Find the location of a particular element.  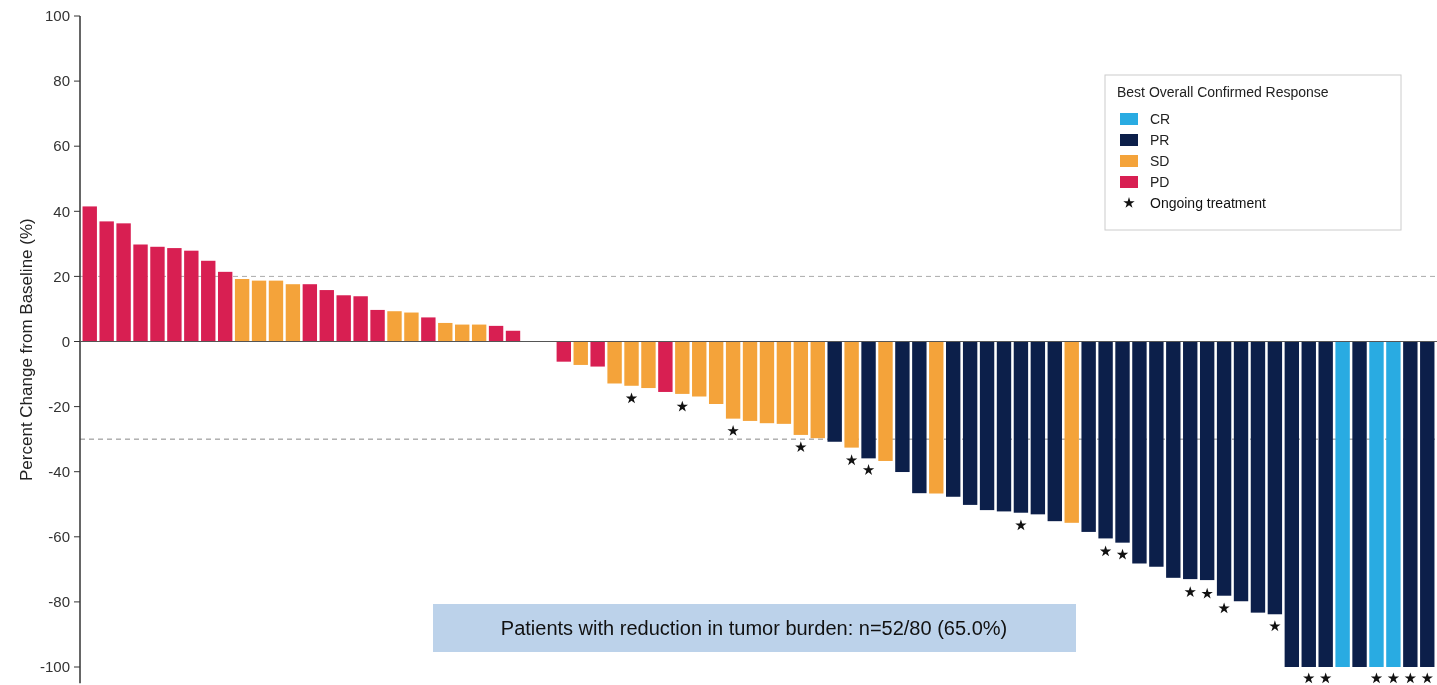

legend-label: SD is located at coordinates (1160, 160).